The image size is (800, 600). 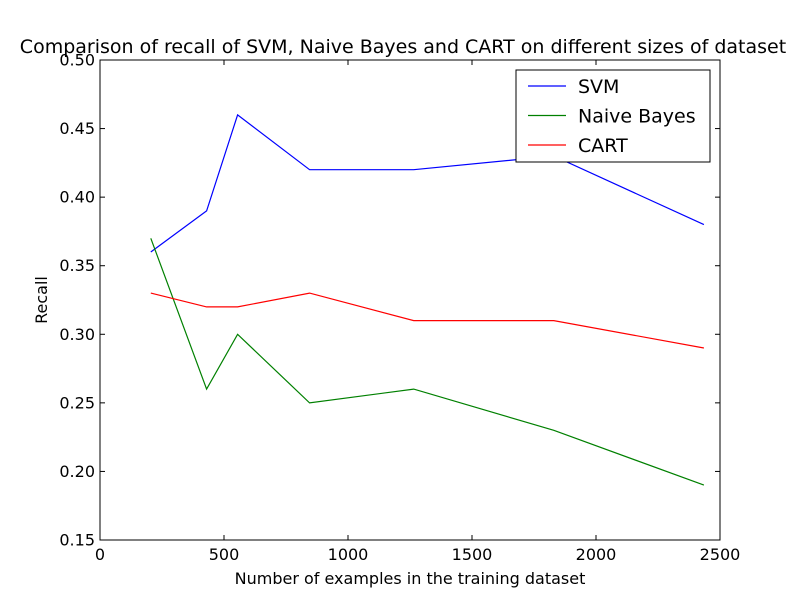 I want to click on y-tick-label: 0.50, so click(x=77, y=60).